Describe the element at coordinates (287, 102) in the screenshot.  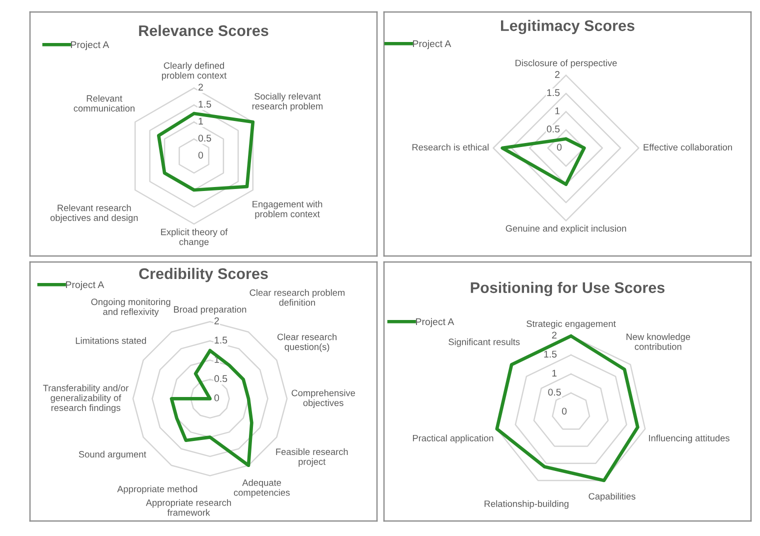
I see `spoke-label: Socially relevant research problem` at that location.